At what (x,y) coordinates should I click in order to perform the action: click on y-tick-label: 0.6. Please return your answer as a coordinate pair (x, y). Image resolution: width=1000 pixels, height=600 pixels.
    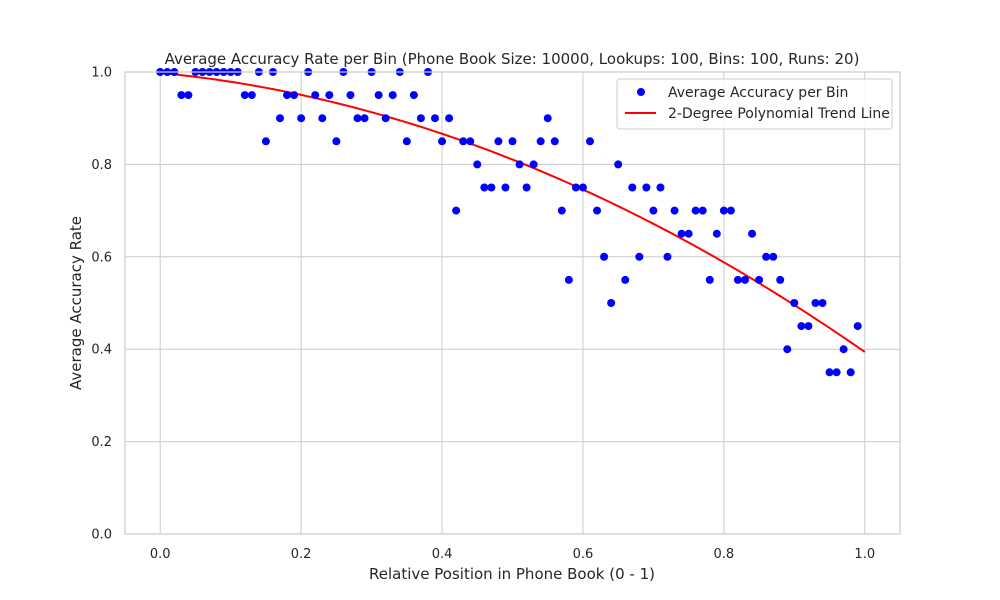
    Looking at the image, I should click on (101, 257).